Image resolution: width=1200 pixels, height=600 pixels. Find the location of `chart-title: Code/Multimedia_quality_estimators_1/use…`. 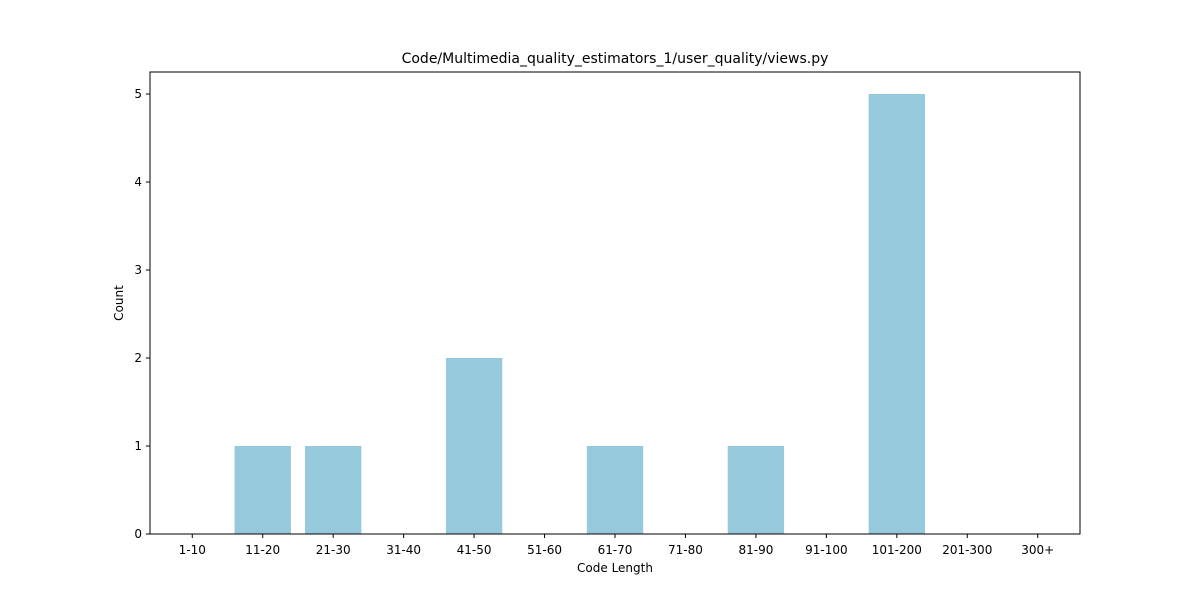

chart-title: Code/Multimedia_quality_estimators_1/use… is located at coordinates (615, 59).